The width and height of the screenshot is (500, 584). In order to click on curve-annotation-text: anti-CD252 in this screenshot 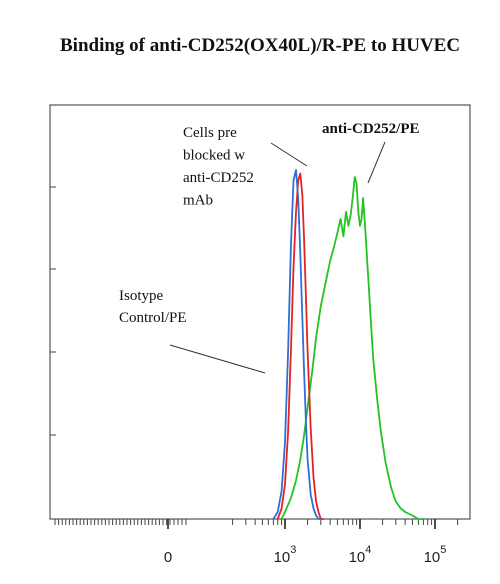, I will do `click(218, 178)`.